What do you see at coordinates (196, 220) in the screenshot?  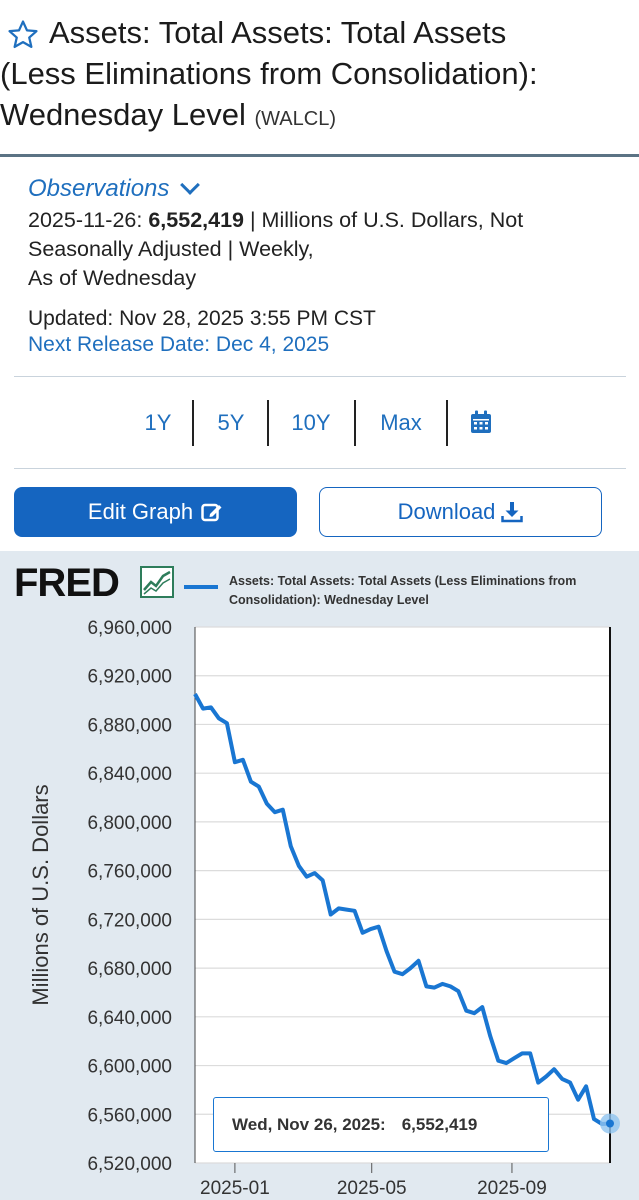 I see `observation-value: 6,552,419` at bounding box center [196, 220].